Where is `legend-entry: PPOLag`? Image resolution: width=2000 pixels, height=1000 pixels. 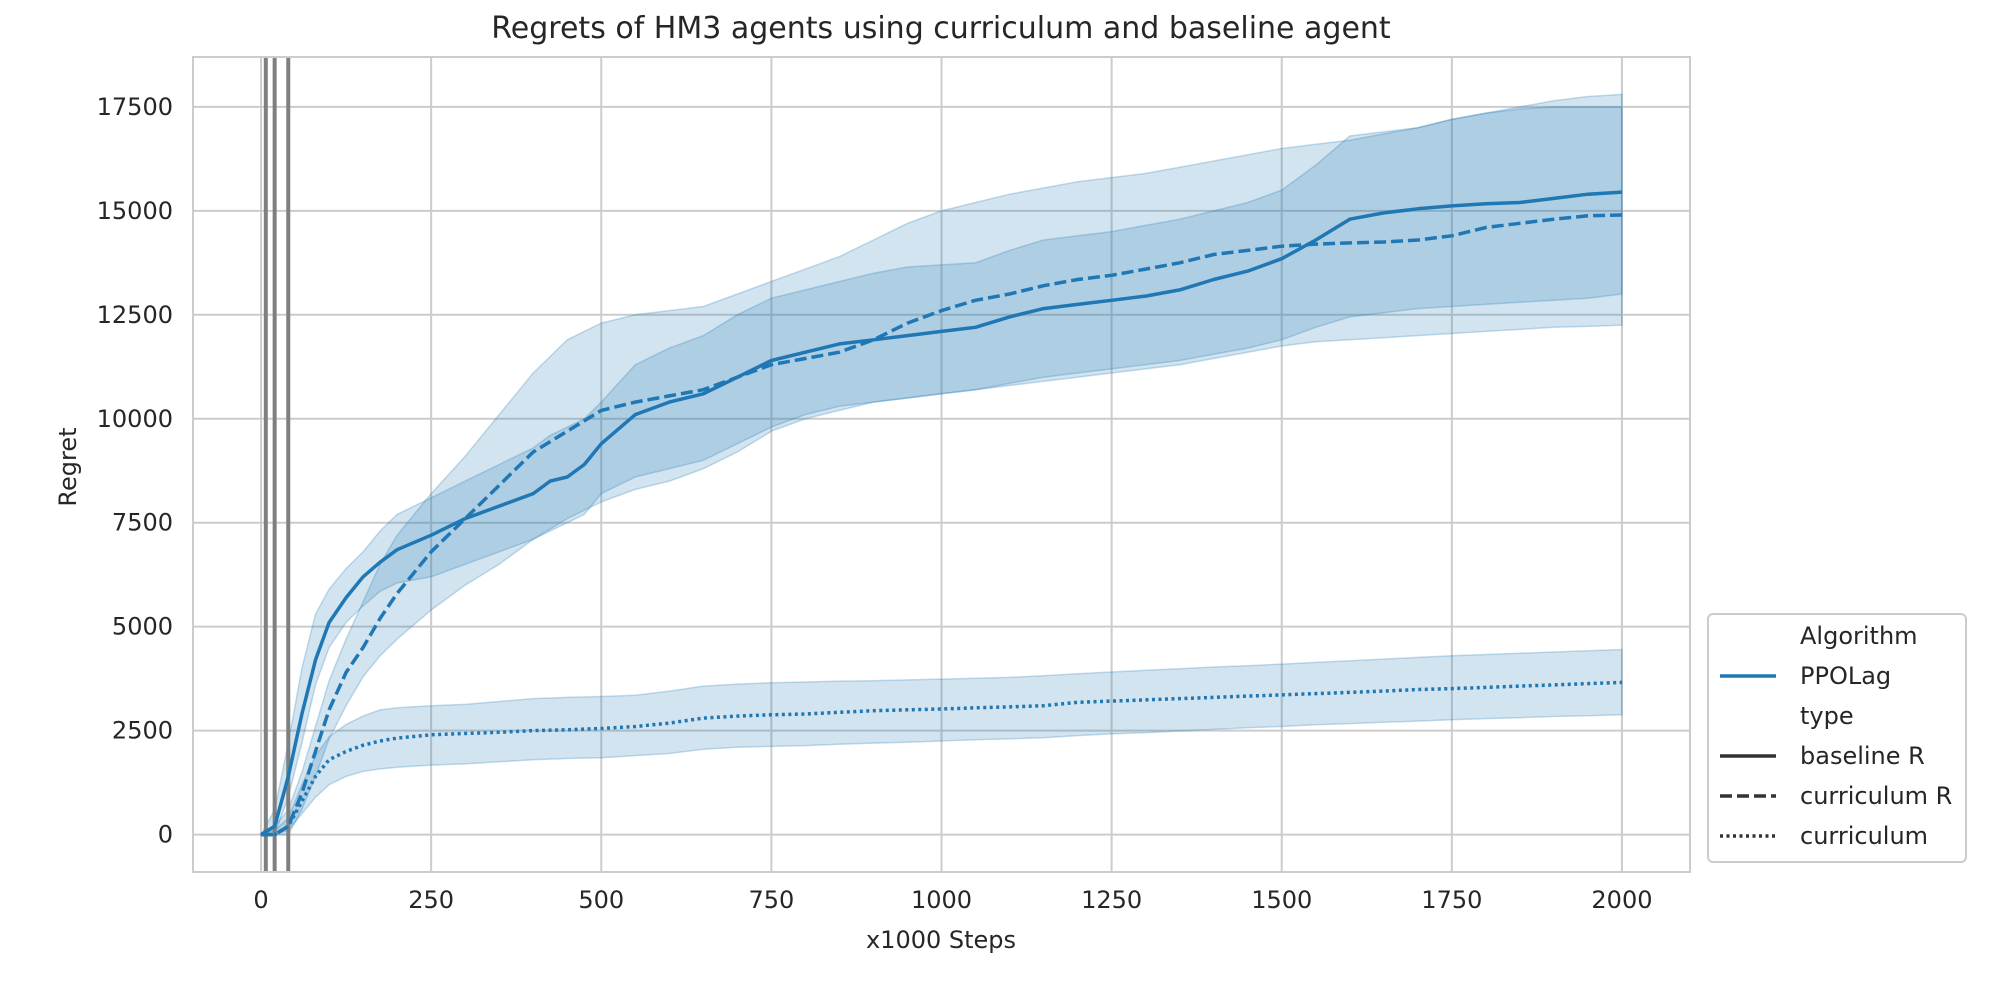
legend-entry: PPOLag is located at coordinates (1845, 676).